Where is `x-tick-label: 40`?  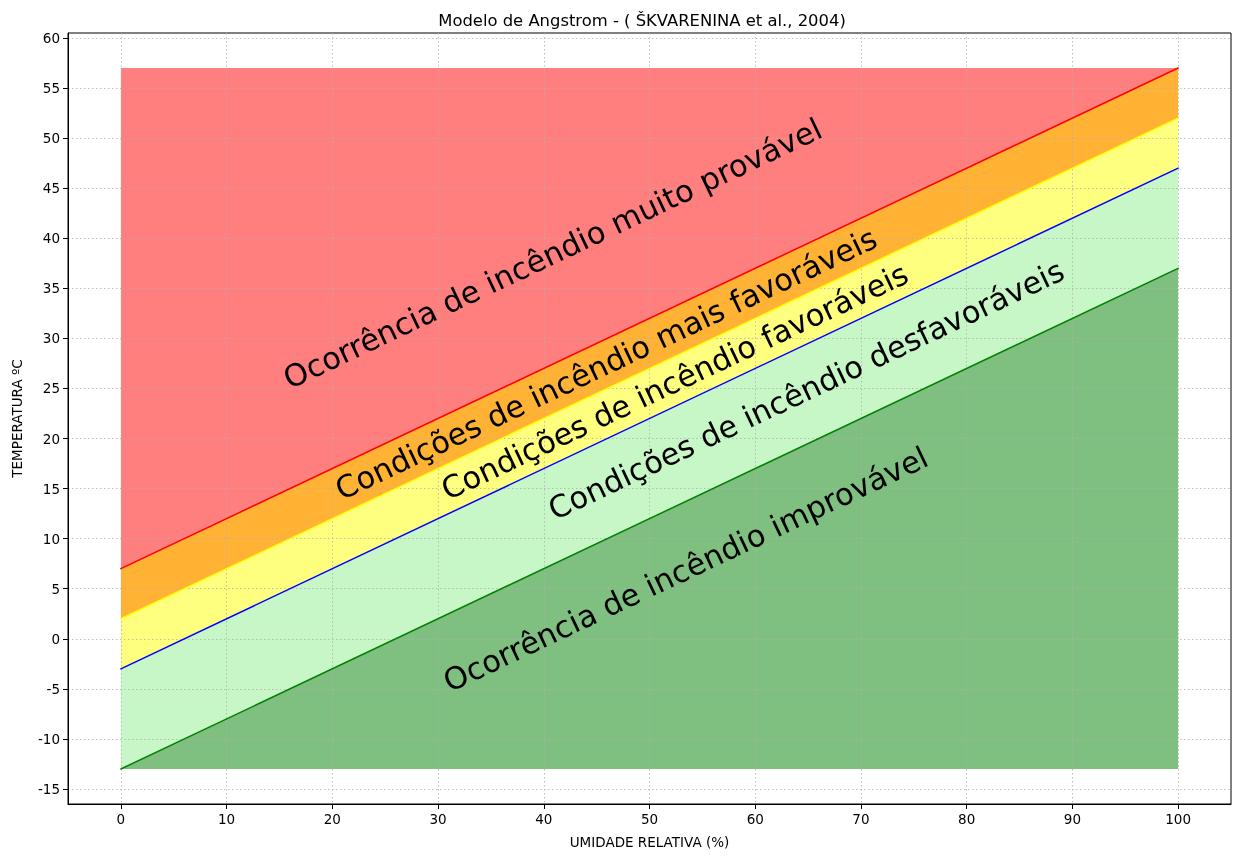 x-tick-label: 40 is located at coordinates (544, 819).